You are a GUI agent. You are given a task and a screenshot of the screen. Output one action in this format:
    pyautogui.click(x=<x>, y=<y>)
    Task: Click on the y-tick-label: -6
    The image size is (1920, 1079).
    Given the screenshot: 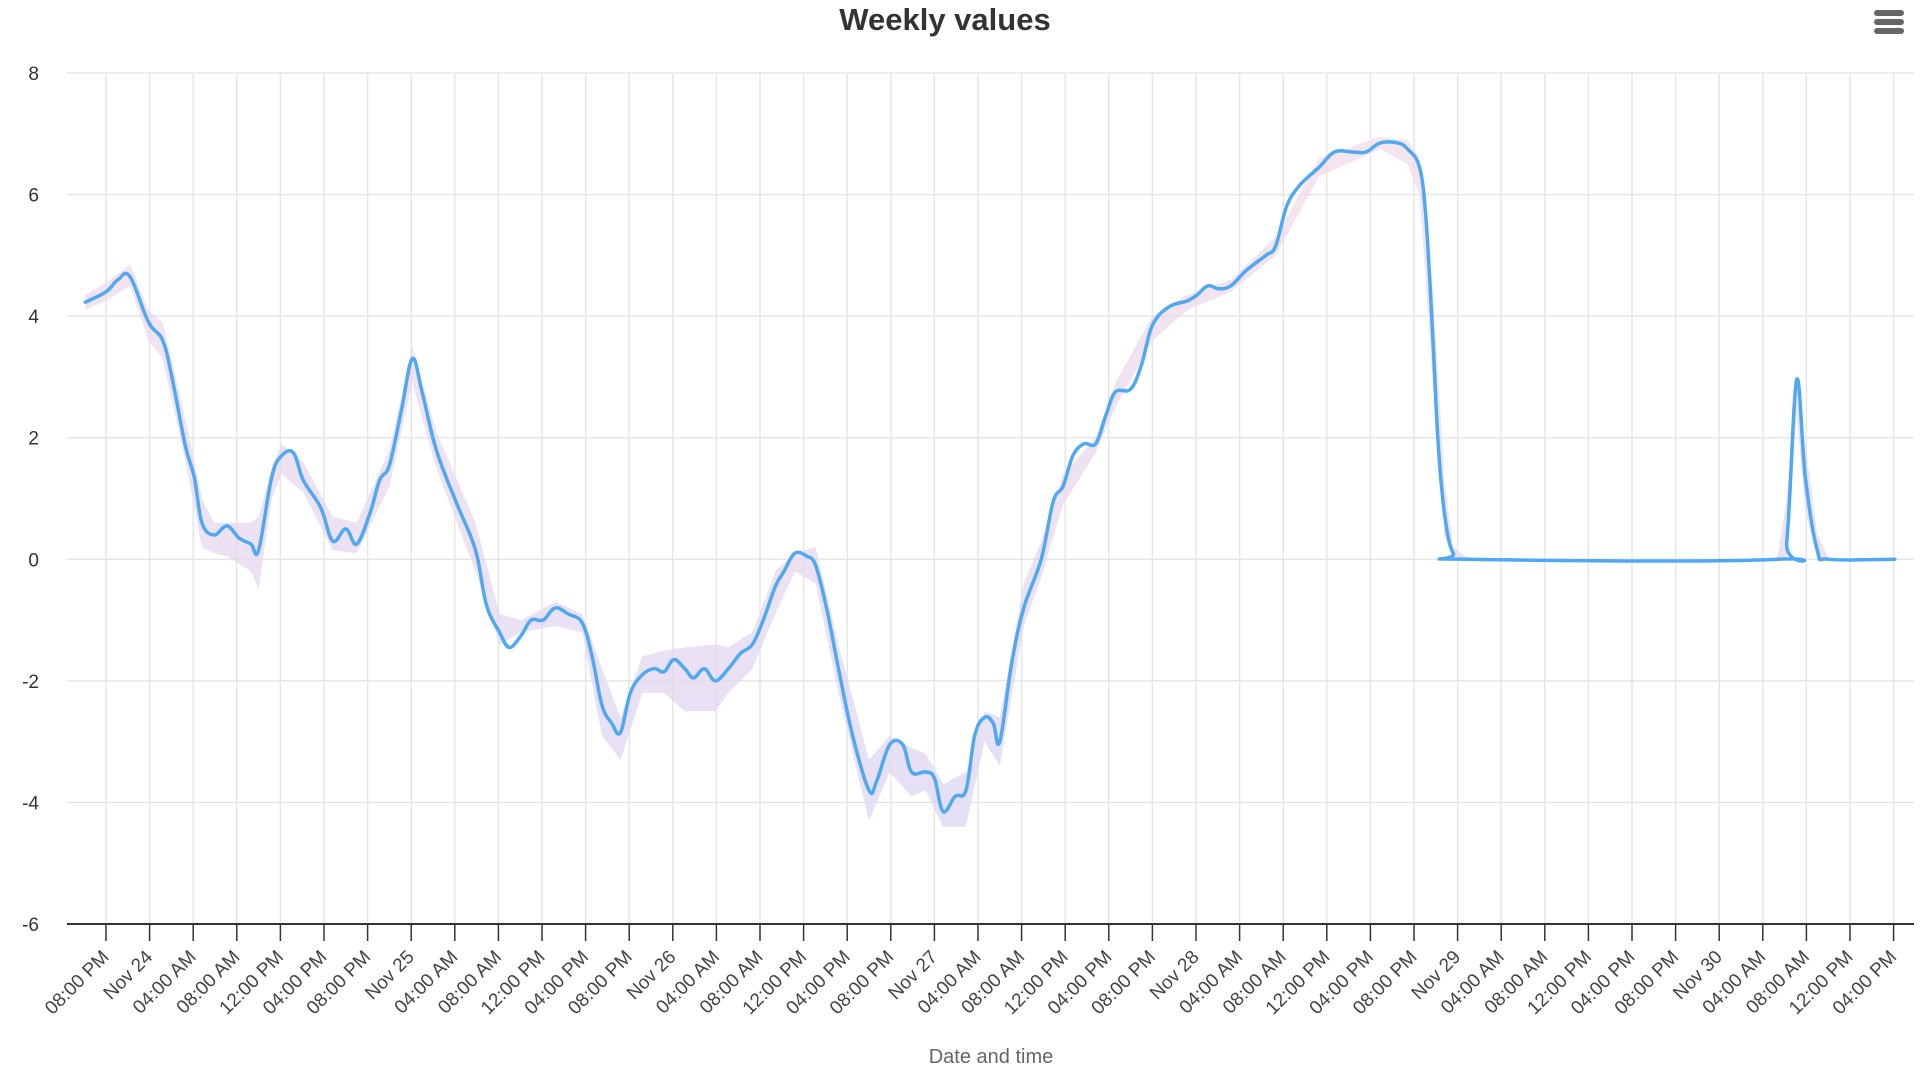 What is the action you would take?
    pyautogui.click(x=30, y=925)
    